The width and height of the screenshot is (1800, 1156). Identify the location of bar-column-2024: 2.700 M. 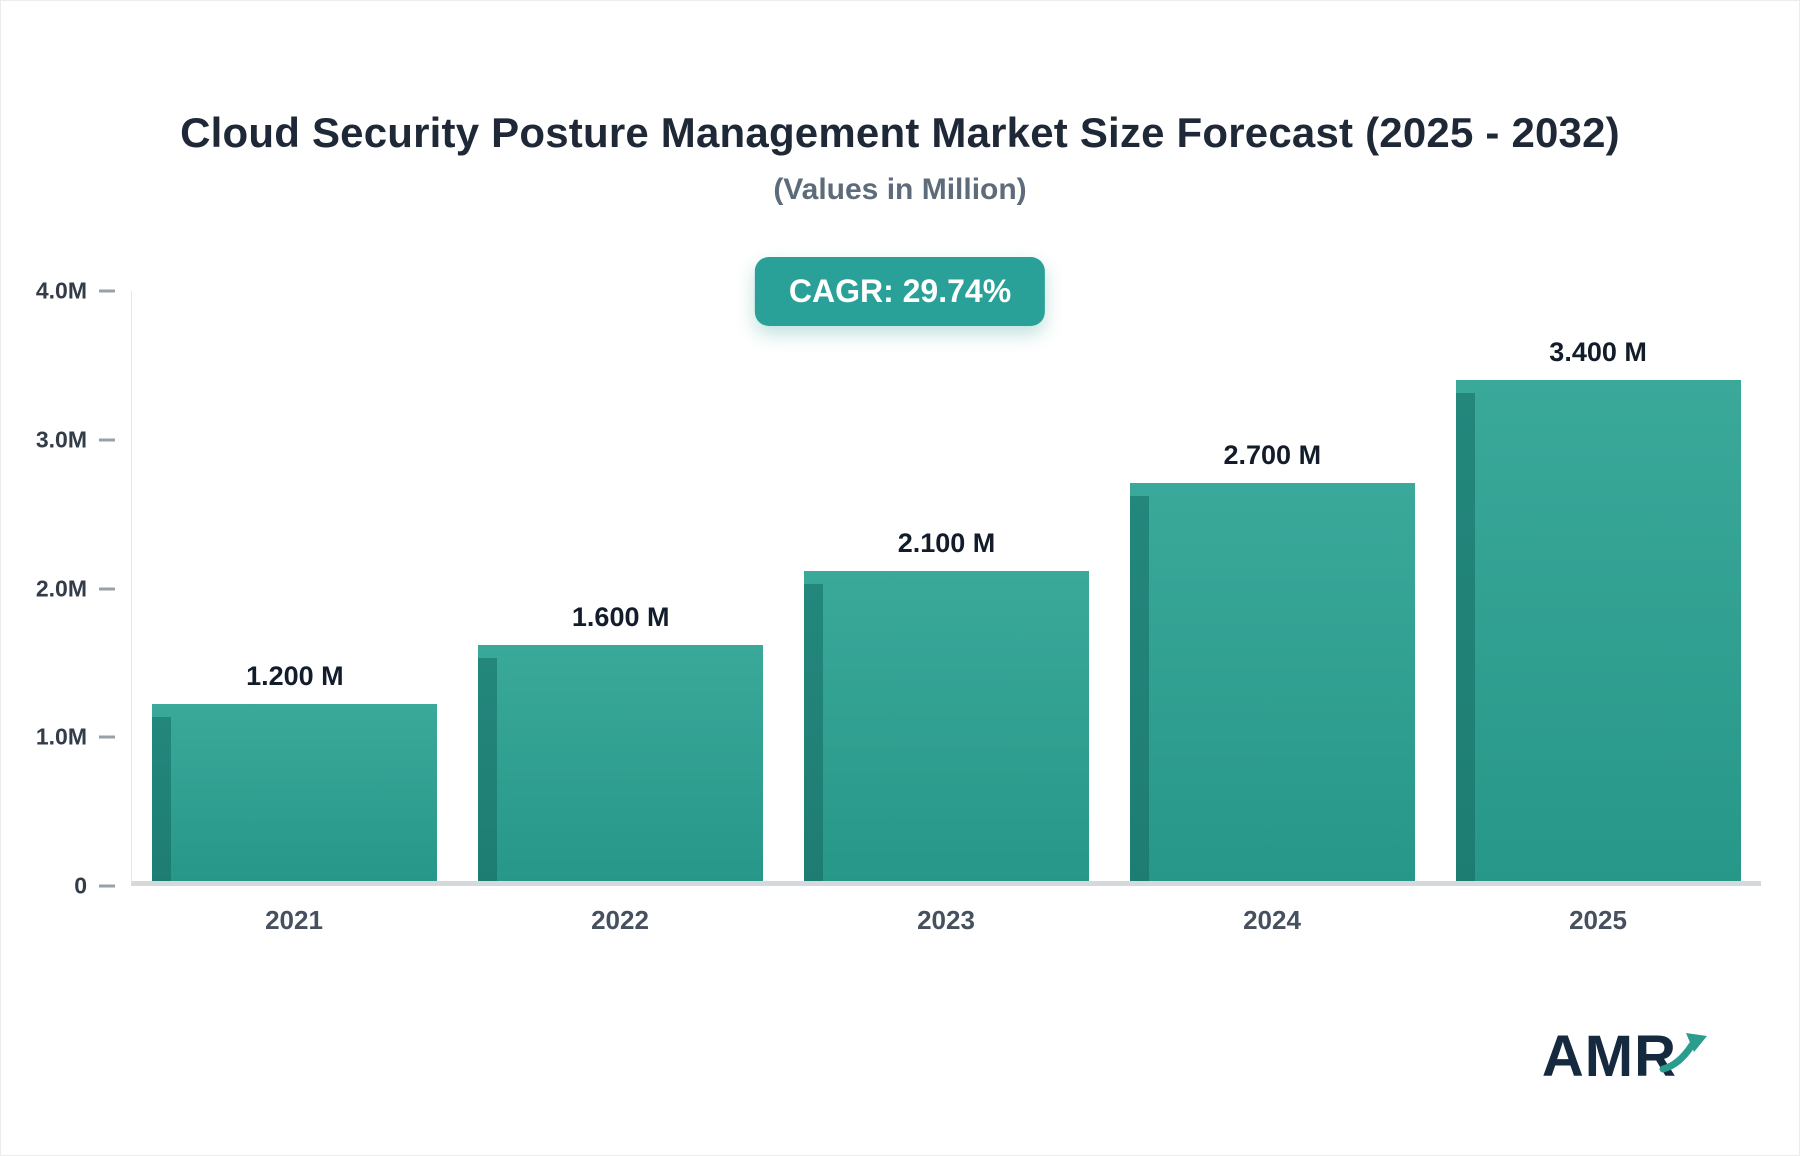
(1272, 586).